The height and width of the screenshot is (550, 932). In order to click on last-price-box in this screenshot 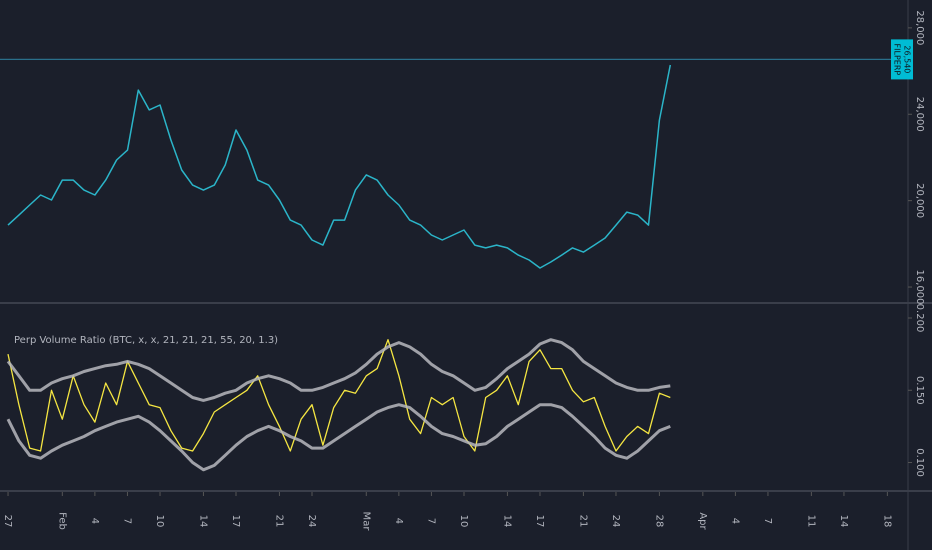, I will do `click(902, 59)`.